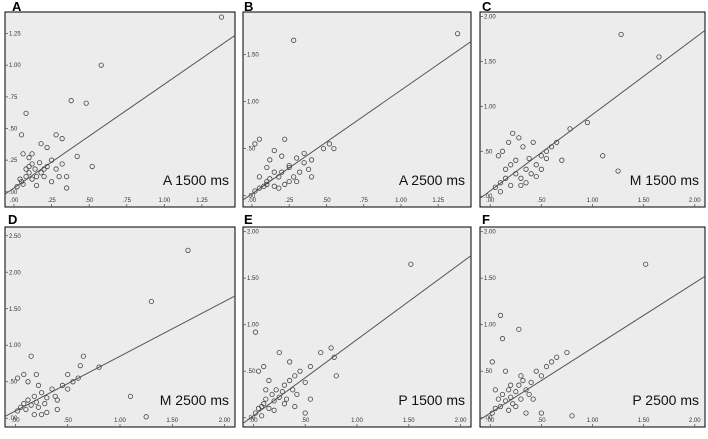 The width and height of the screenshot is (708, 439). Describe the element at coordinates (490, 421) in the screenshot. I see `x-tick-label: .00` at that location.